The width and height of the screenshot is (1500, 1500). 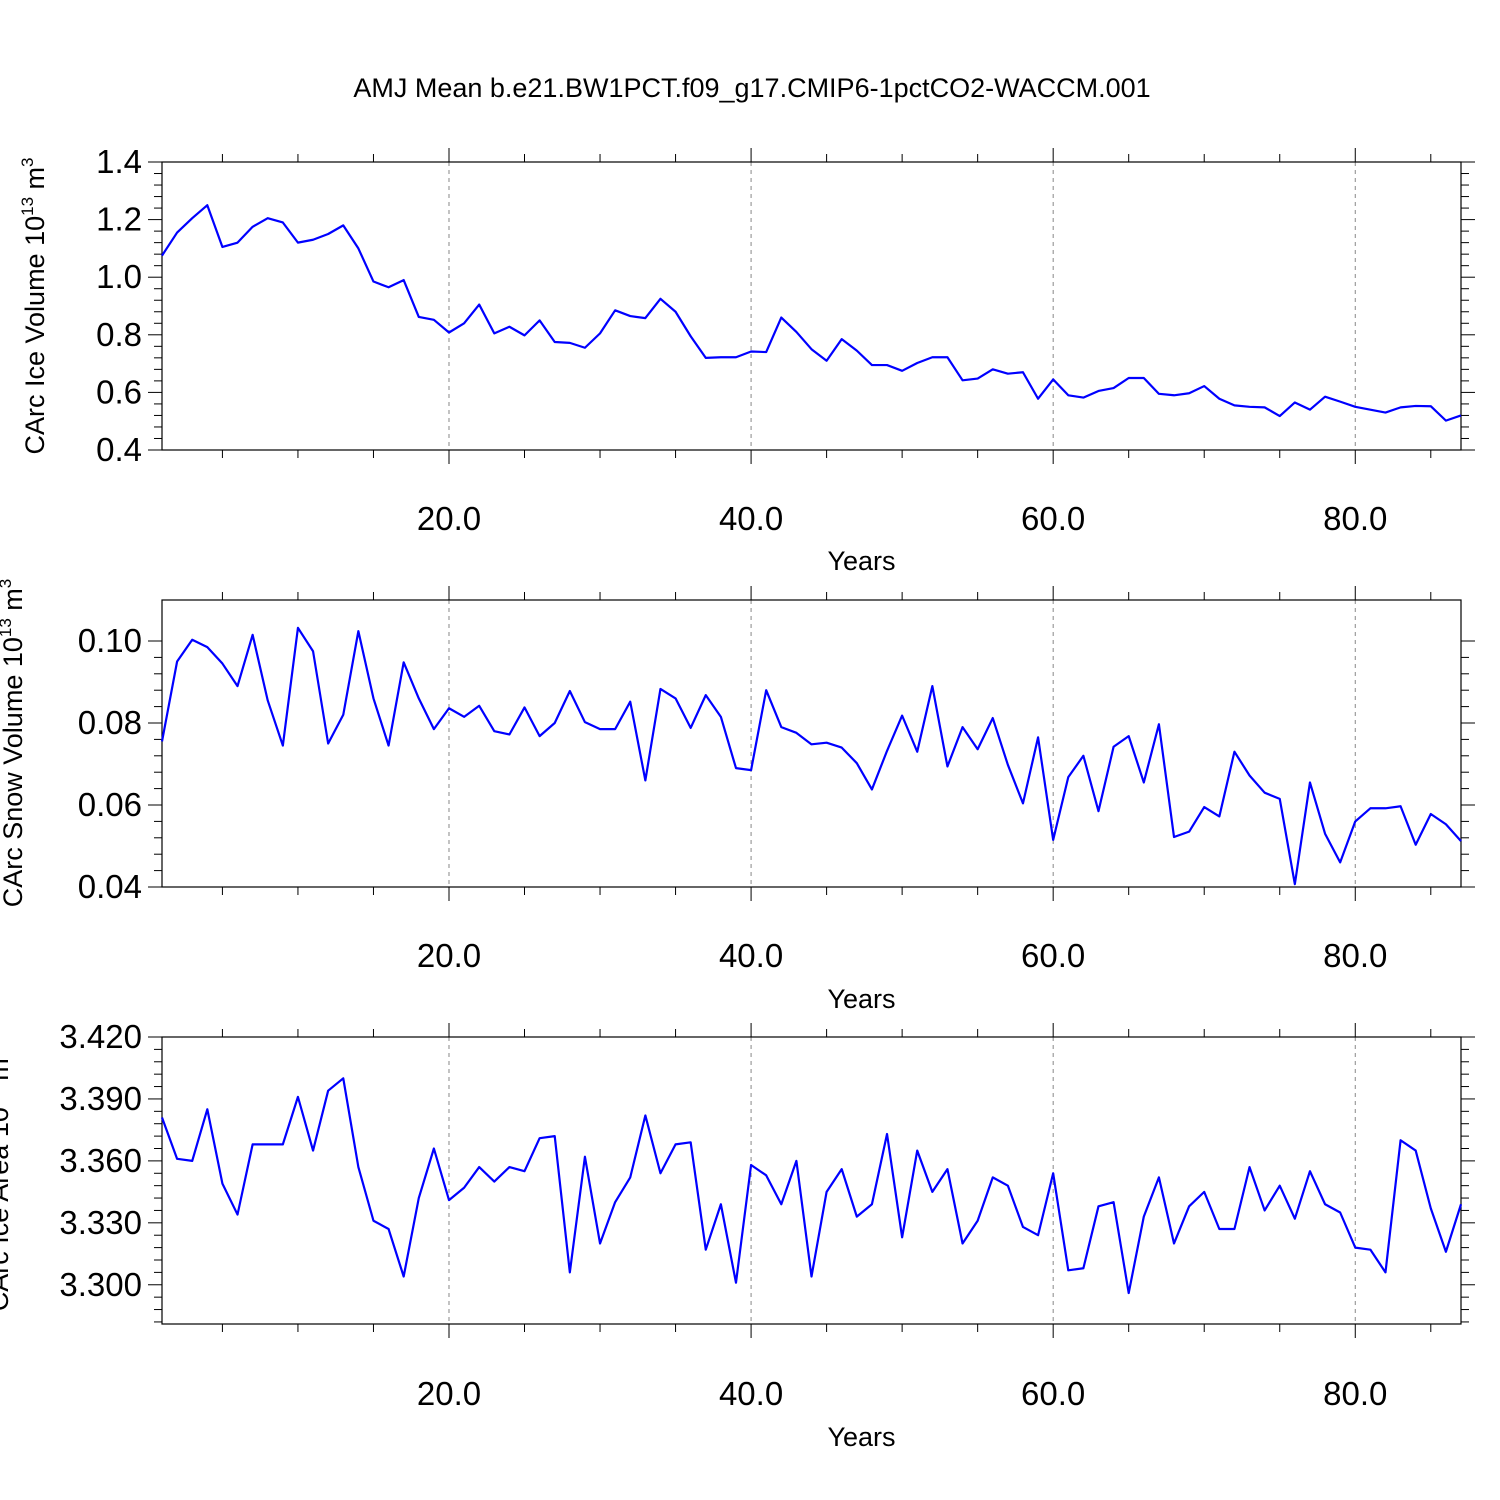 I want to click on y-axis-label: CArc Ice Area 1013 m2, so click(x=7, y=1180).